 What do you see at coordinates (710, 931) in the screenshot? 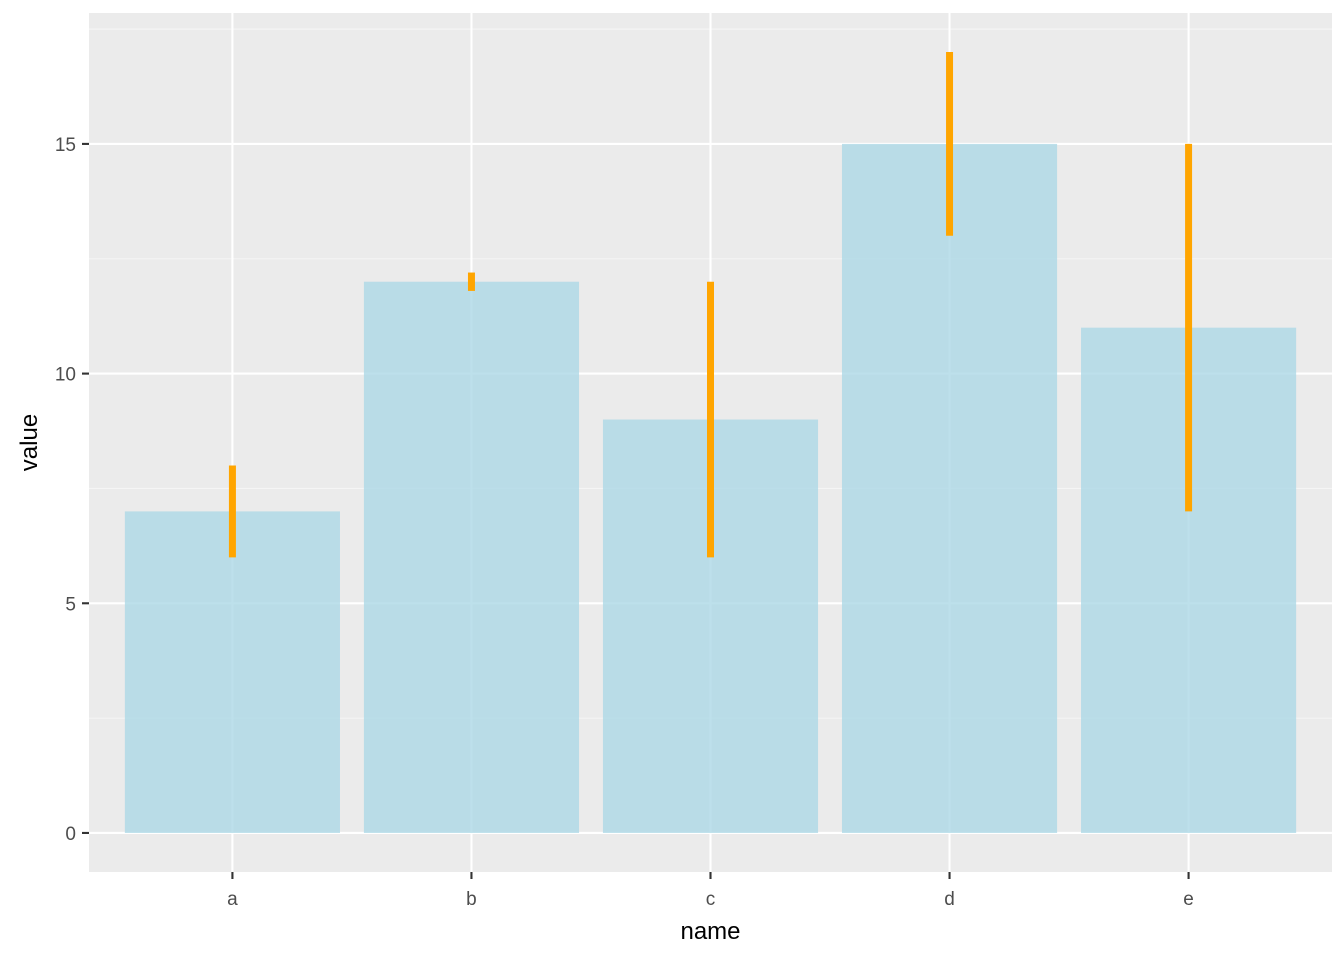
I see `x-axis-title: name` at bounding box center [710, 931].